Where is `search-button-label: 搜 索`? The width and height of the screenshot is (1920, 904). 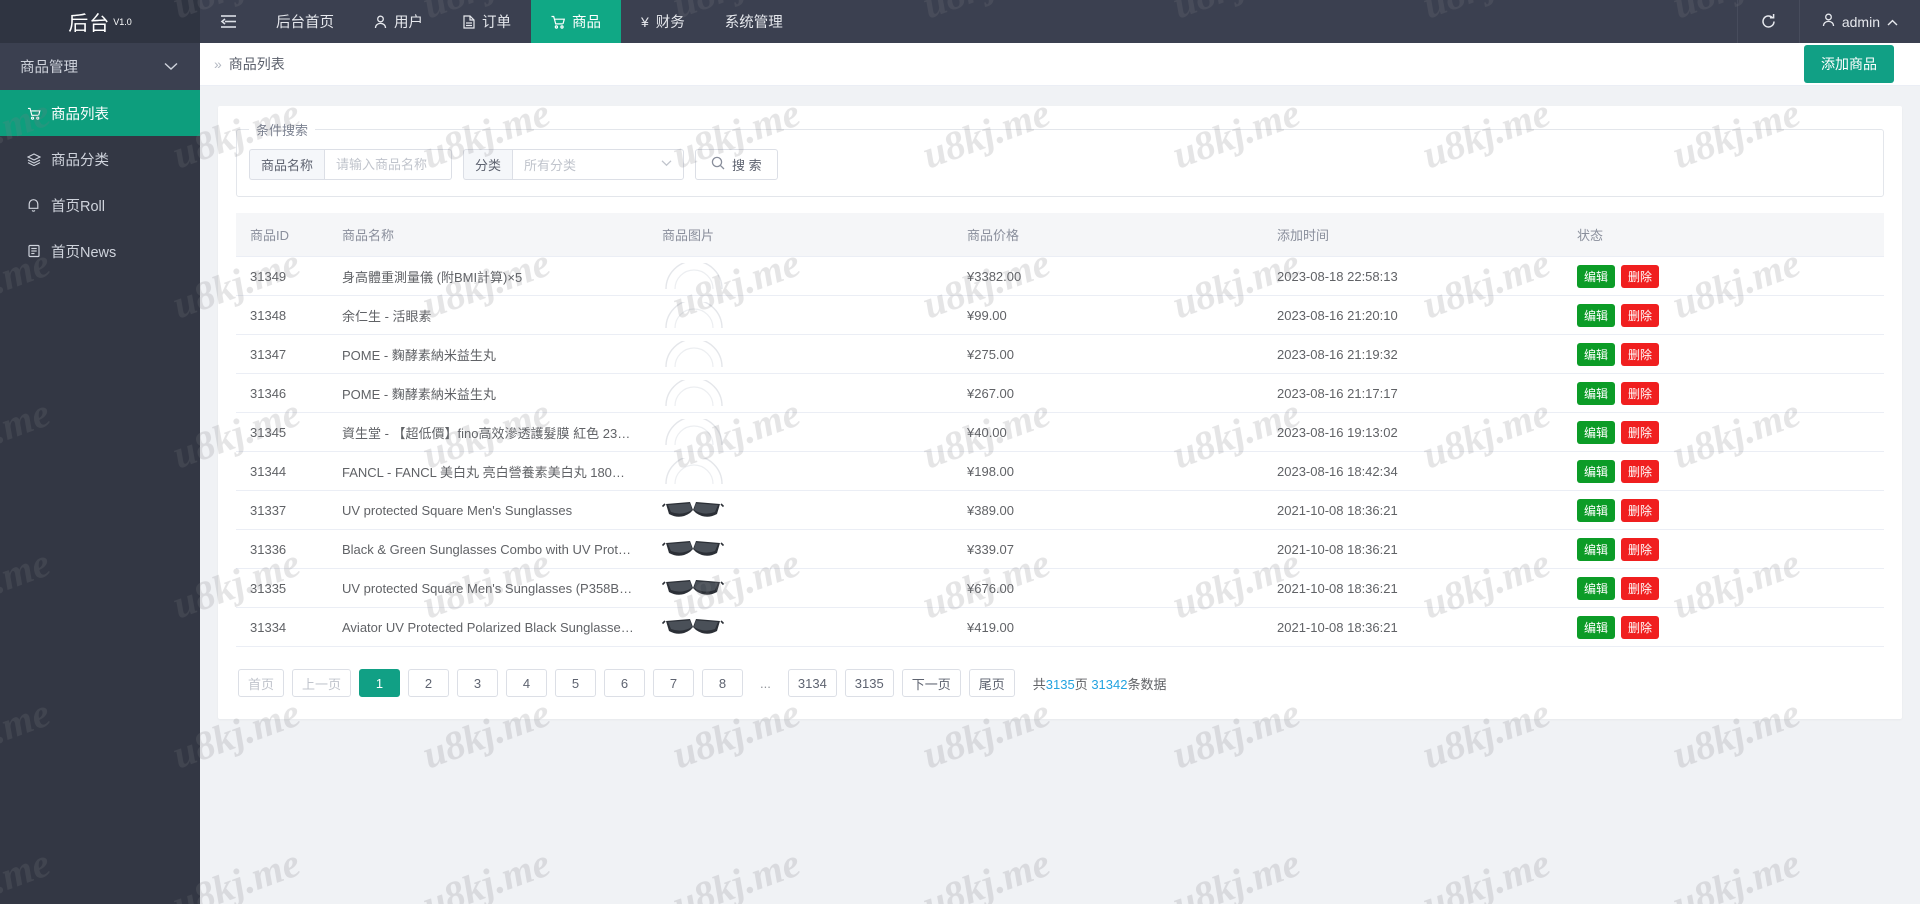
search-button-label: 搜 索 is located at coordinates (747, 165).